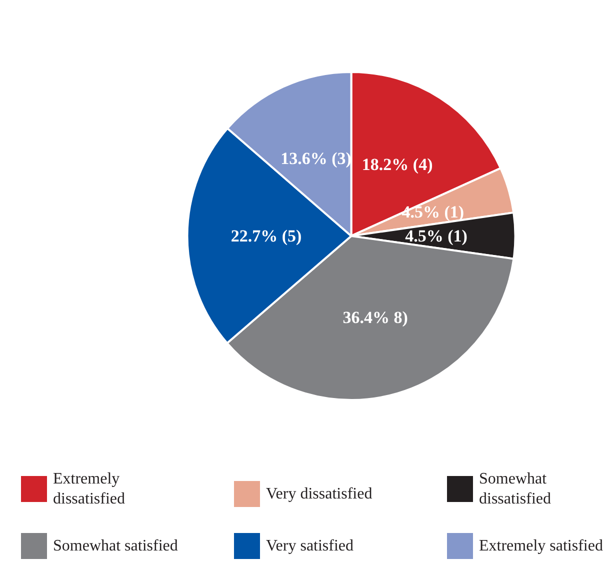  I want to click on data-label: 22.7% (5), so click(266, 236).